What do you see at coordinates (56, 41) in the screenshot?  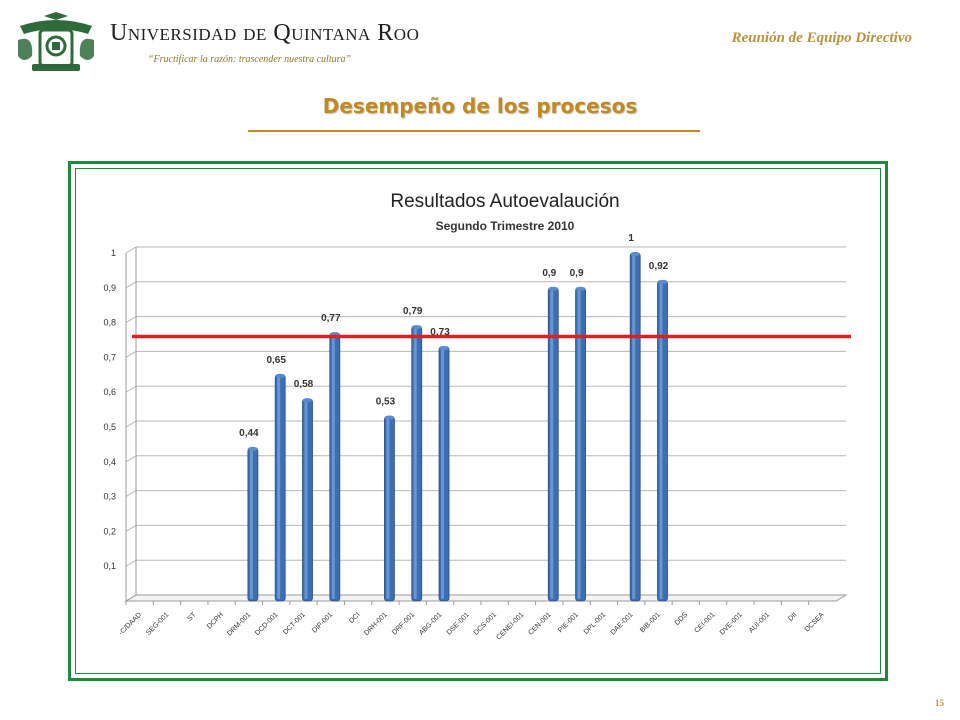 I see `university-crest-icon` at bounding box center [56, 41].